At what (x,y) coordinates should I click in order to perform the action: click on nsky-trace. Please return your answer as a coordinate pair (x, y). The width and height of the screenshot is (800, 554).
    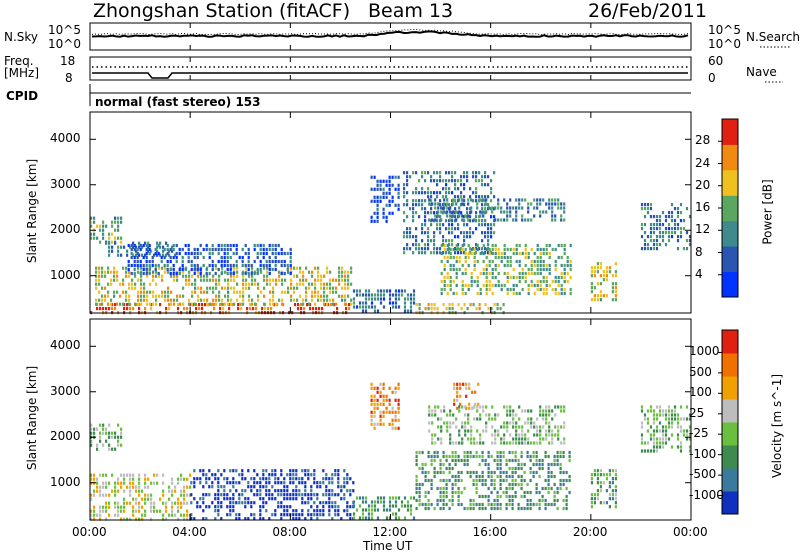
    Looking at the image, I should click on (390, 34).